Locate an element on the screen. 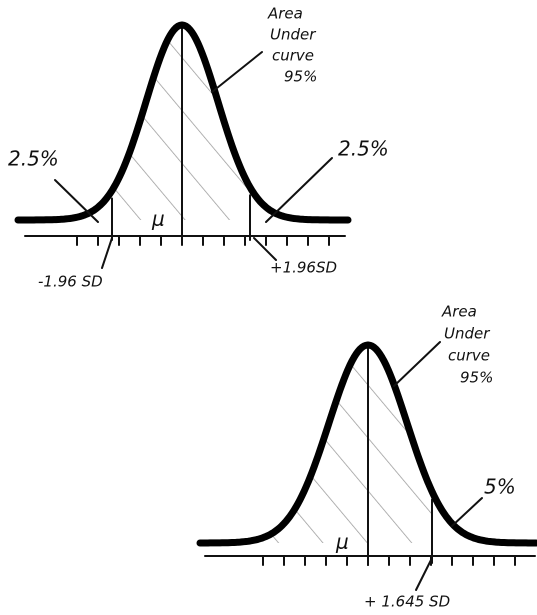  right-tail-label: 5% is located at coordinates (500, 487).